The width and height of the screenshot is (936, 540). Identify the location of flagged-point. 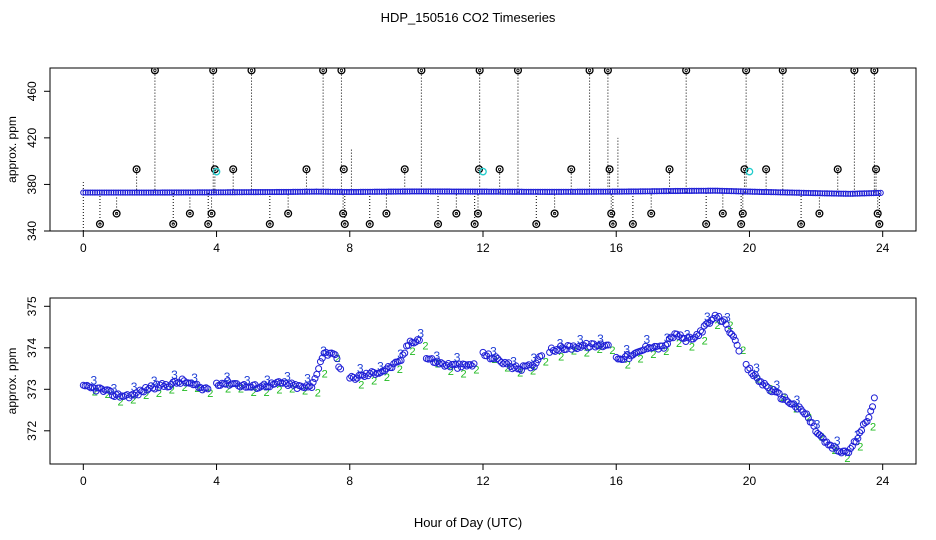
(216, 171).